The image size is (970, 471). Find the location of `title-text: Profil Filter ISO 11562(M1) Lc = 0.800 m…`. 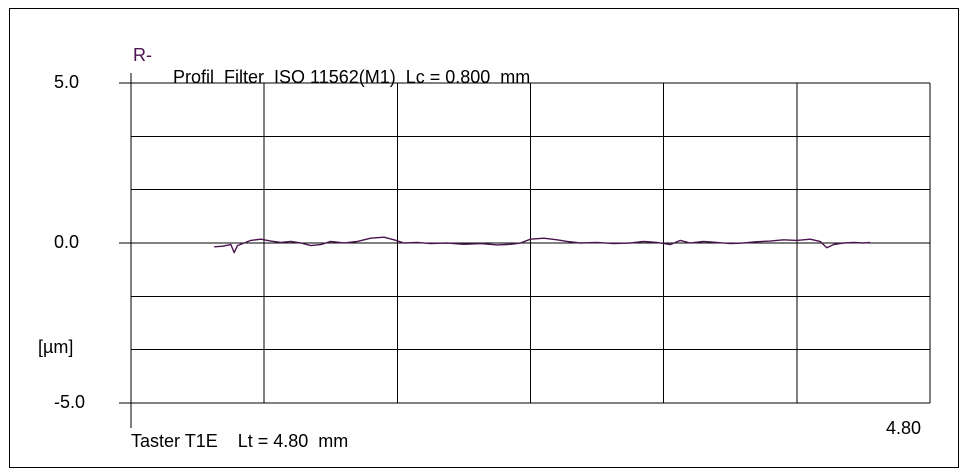

title-text: Profil Filter ISO 11562(M1) Lc = 0.800 m… is located at coordinates (352, 77).